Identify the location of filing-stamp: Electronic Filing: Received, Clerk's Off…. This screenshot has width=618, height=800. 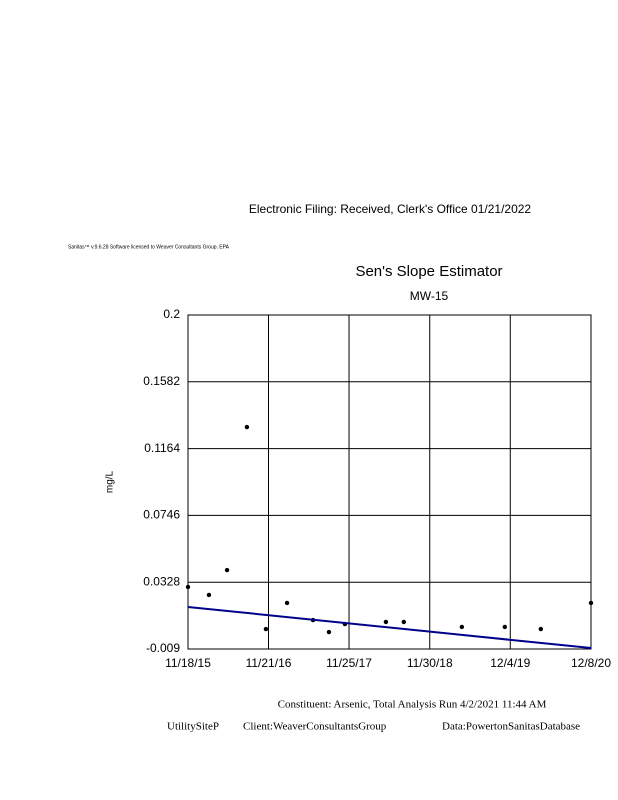
(390, 209).